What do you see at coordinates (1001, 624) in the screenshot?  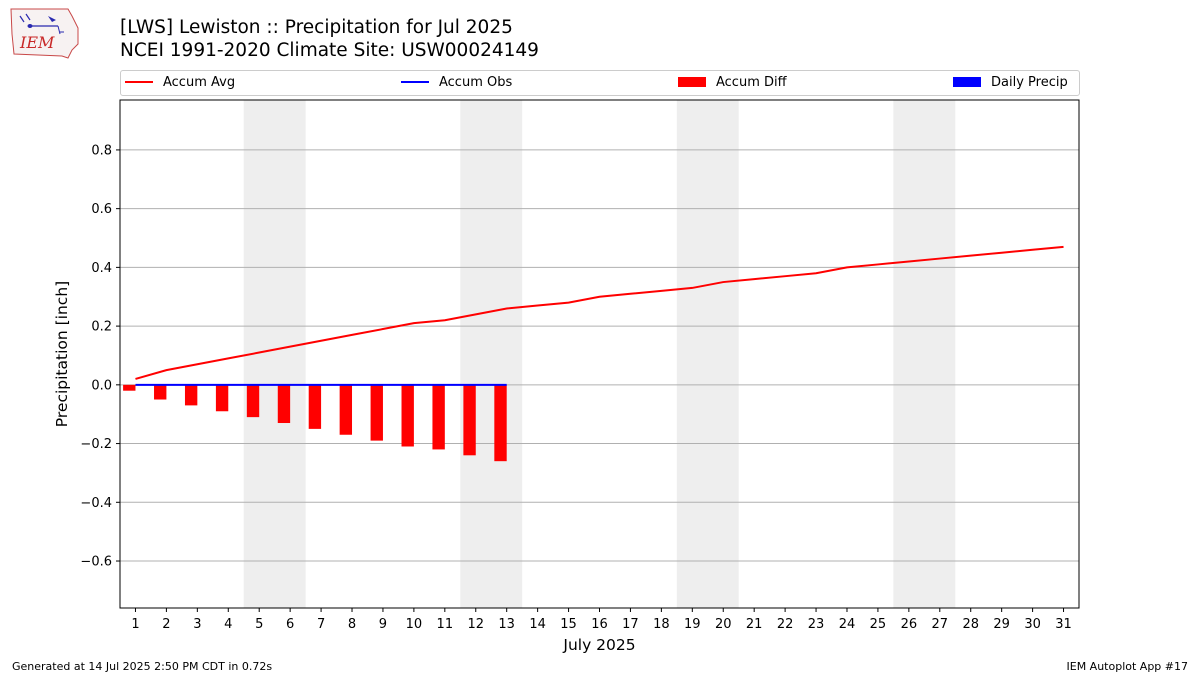 I see `x-tick-label: 29` at bounding box center [1001, 624].